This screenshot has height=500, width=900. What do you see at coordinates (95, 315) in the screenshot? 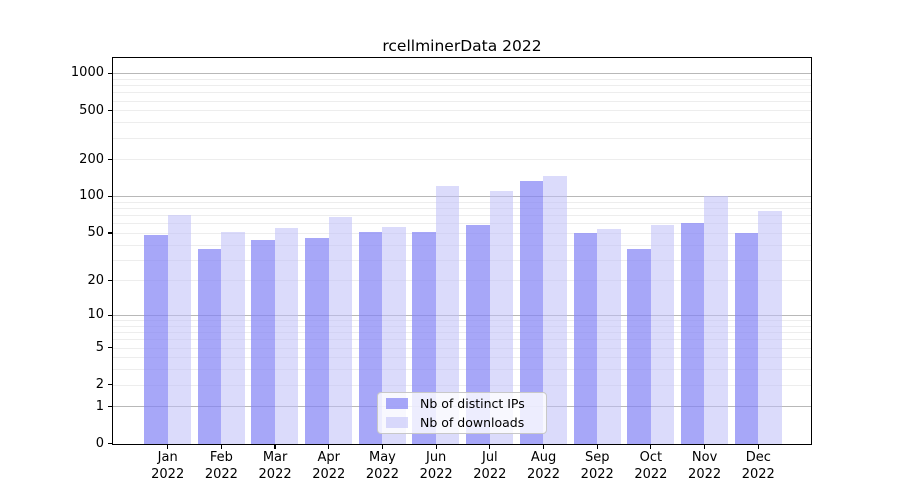
I see `y-tick-label-10: 10` at bounding box center [95, 315].